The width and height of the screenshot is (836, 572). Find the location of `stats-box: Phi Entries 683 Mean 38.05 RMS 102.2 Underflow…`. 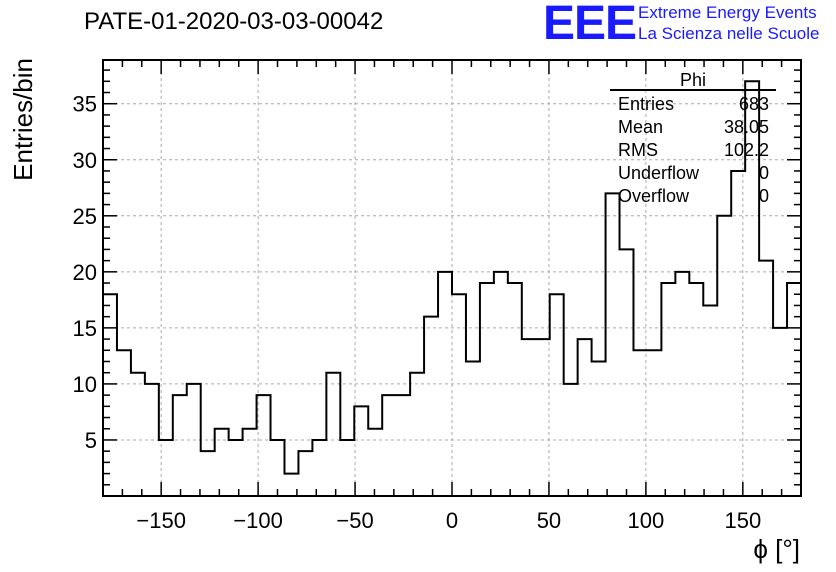

stats-box: Phi Entries 683 Mean 38.05 RMS 102.2 Underflow… is located at coordinates (693, 138).